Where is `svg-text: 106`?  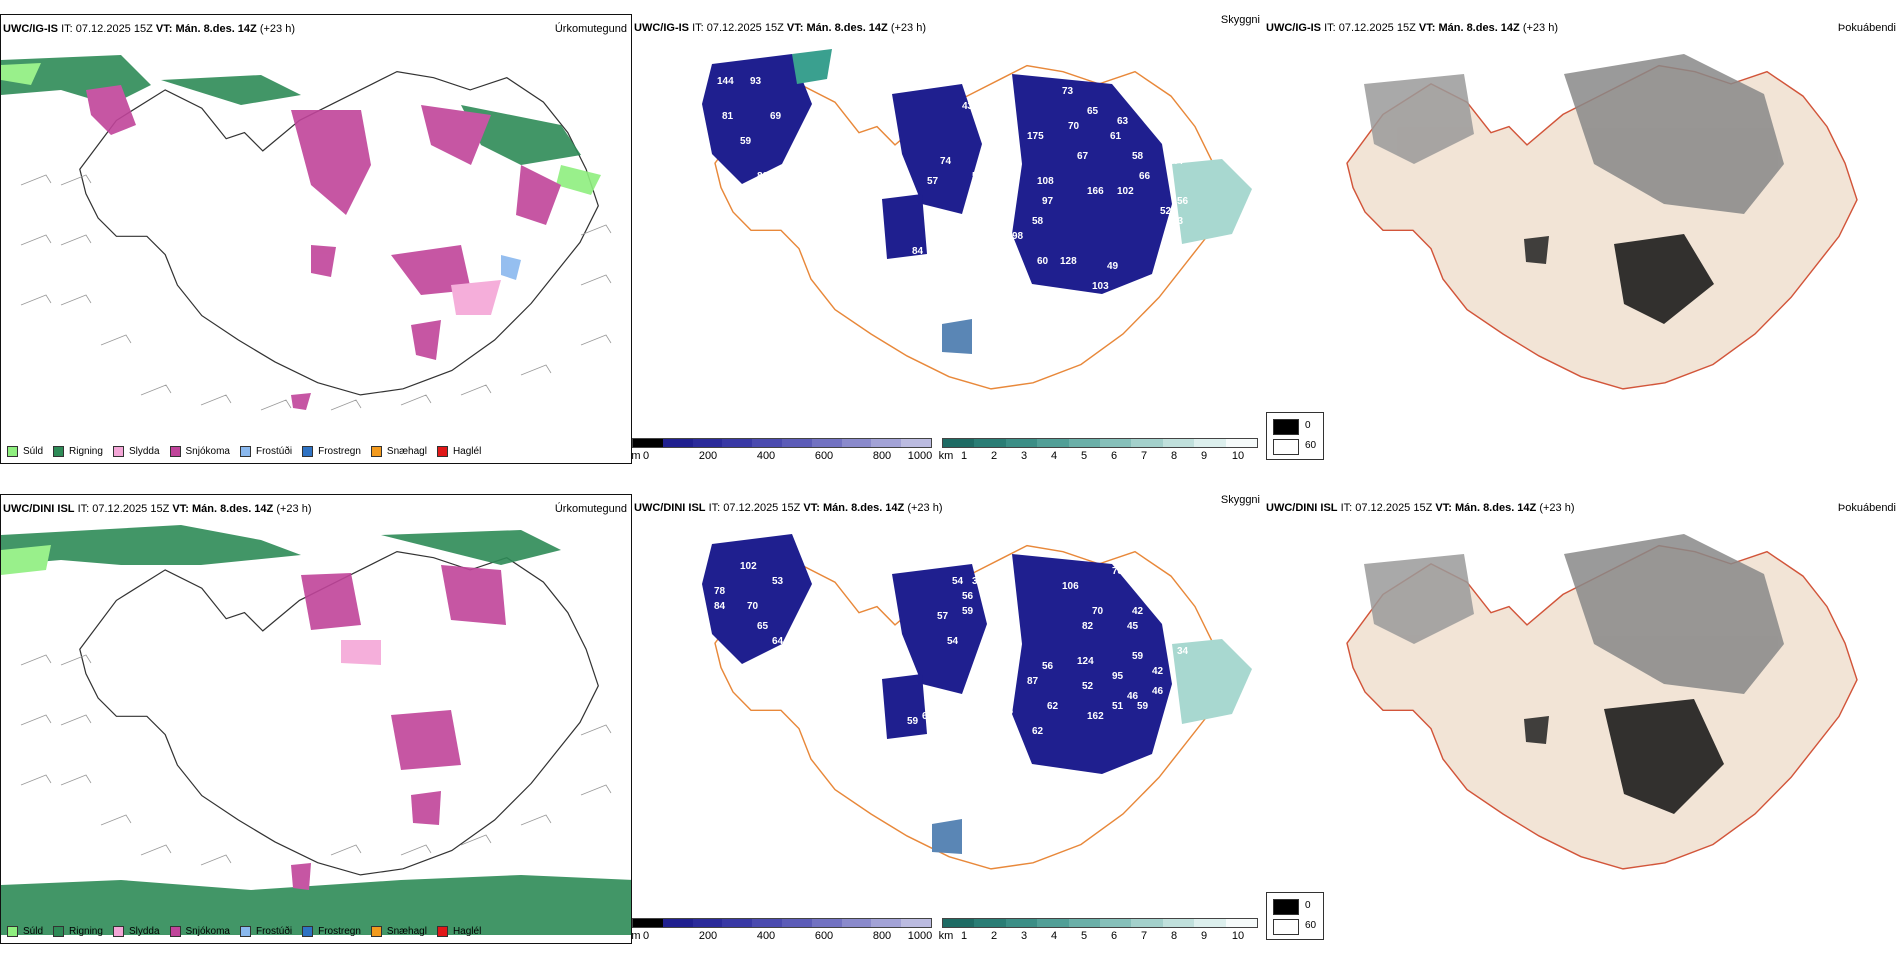
svg-text: 106 is located at coordinates (1070, 586).